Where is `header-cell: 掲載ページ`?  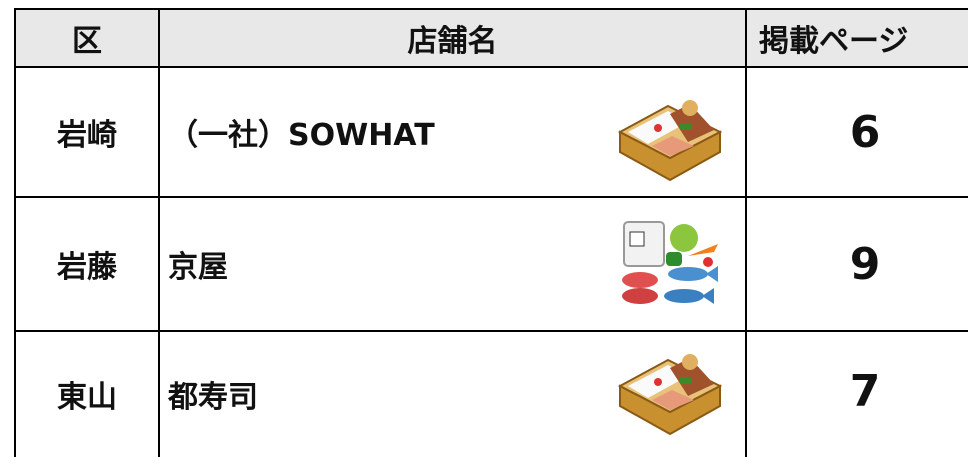
header-cell: 掲載ページ is located at coordinates (856, 38).